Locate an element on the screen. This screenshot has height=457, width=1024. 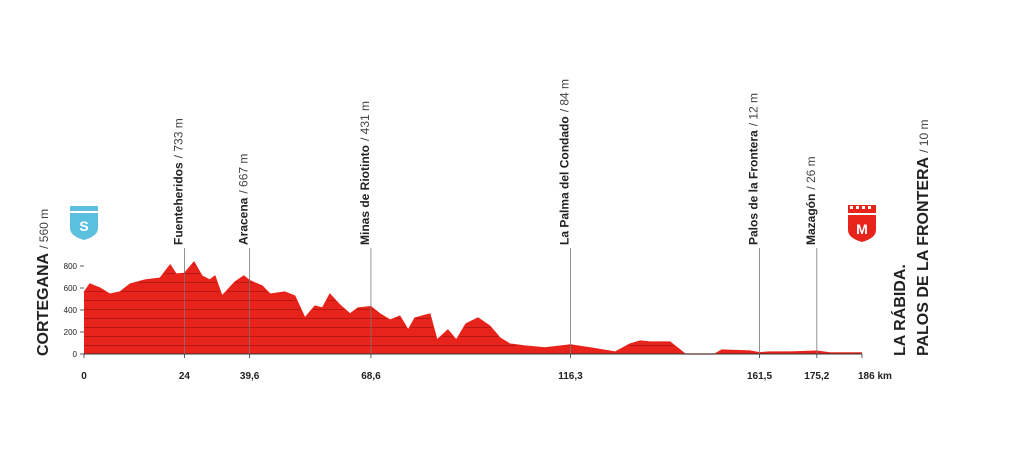
waypoint-label: Mazagón / 26 m is located at coordinates (811, 200).